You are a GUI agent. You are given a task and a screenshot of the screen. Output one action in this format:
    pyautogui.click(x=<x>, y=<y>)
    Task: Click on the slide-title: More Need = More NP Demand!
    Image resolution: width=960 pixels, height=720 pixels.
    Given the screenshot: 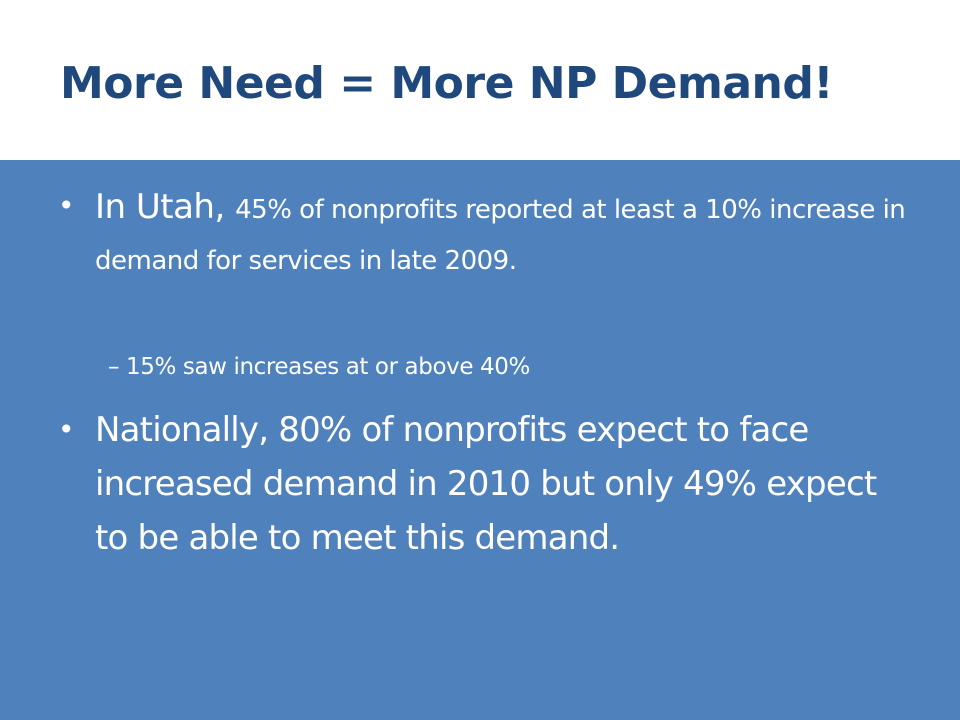 What is the action you would take?
    pyautogui.click(x=446, y=83)
    